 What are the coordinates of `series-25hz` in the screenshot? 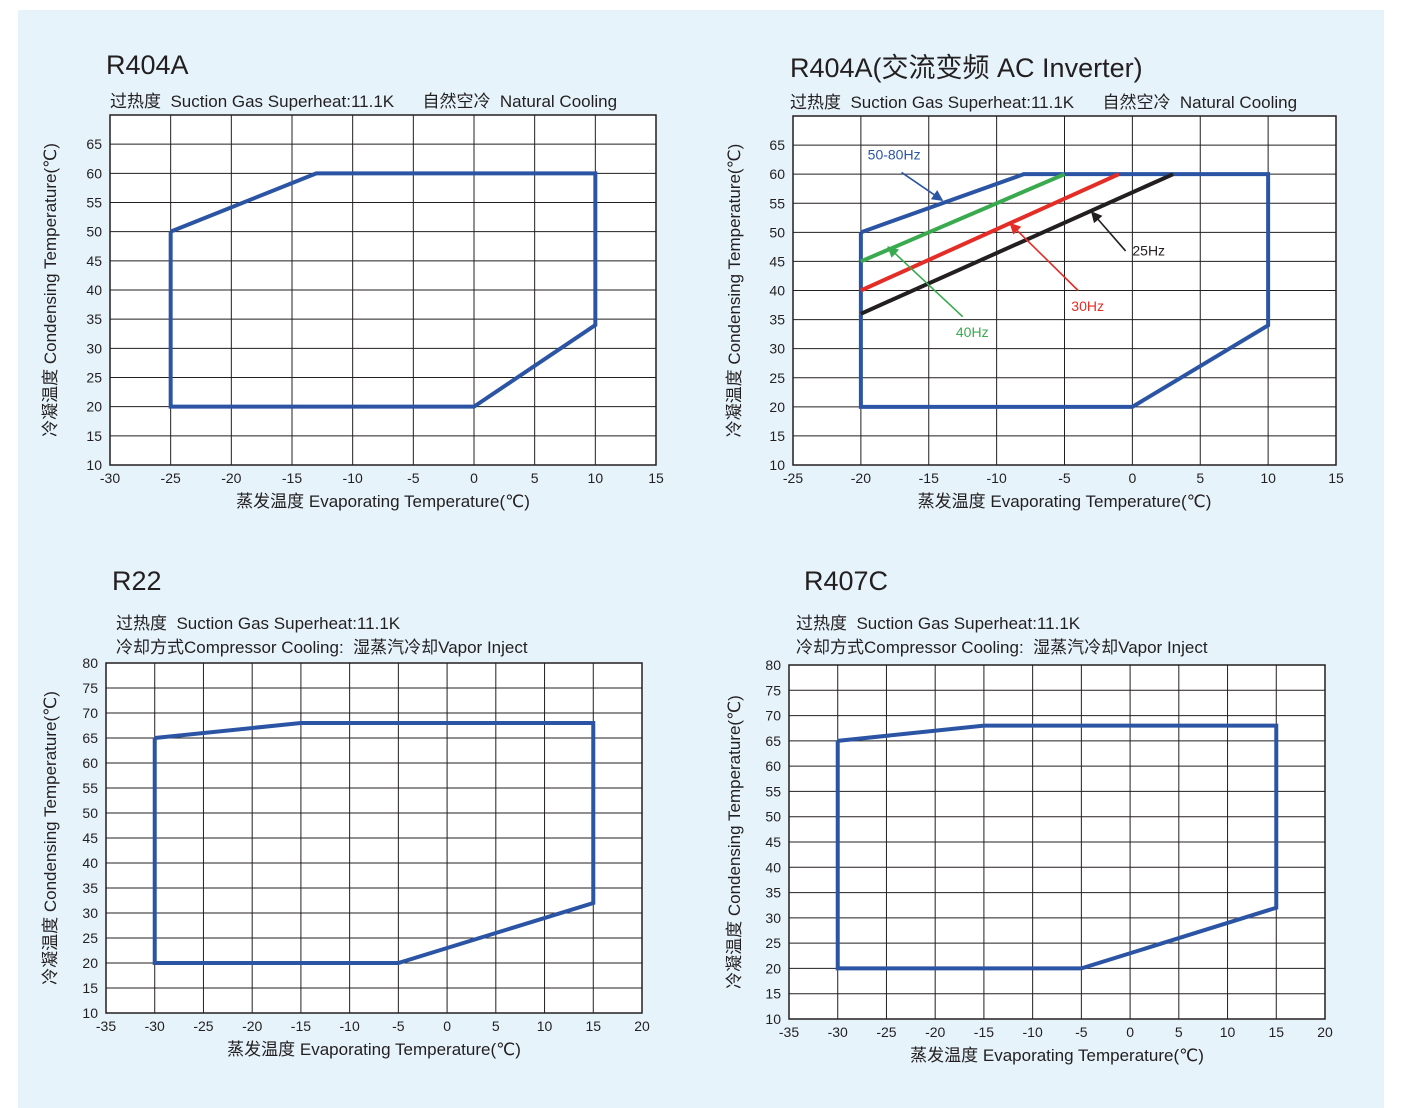 It's located at (1017, 244).